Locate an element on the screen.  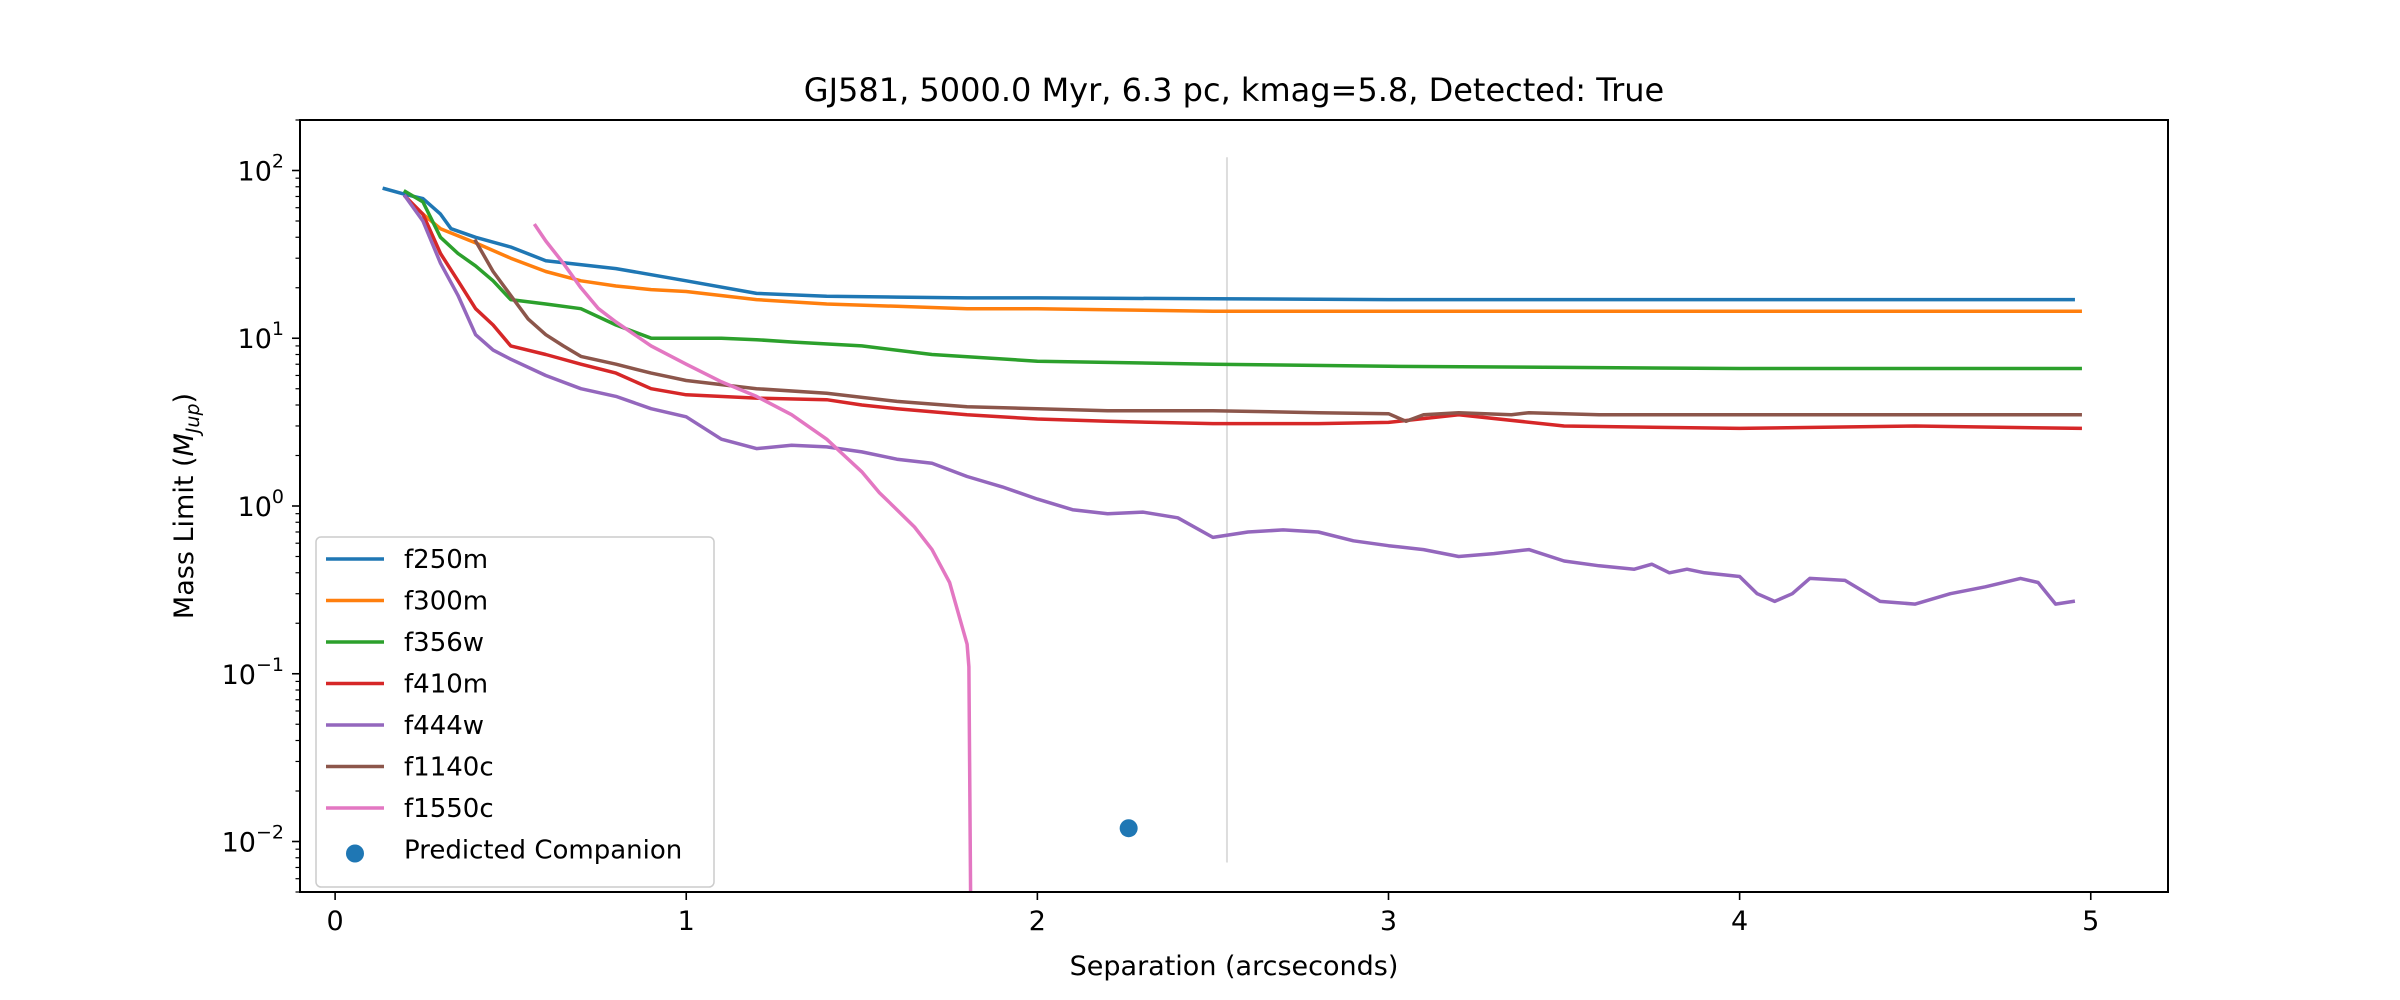
series-line-f300m is located at coordinates (1251, 262).